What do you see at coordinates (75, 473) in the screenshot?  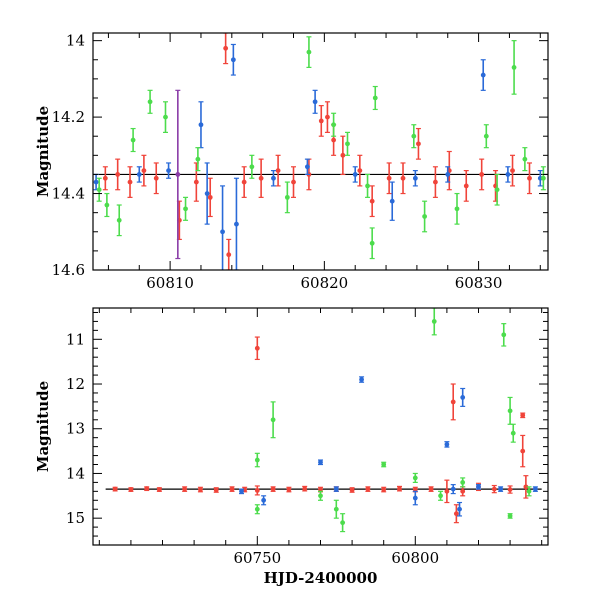 I see `y-tick-label: 14` at bounding box center [75, 473].